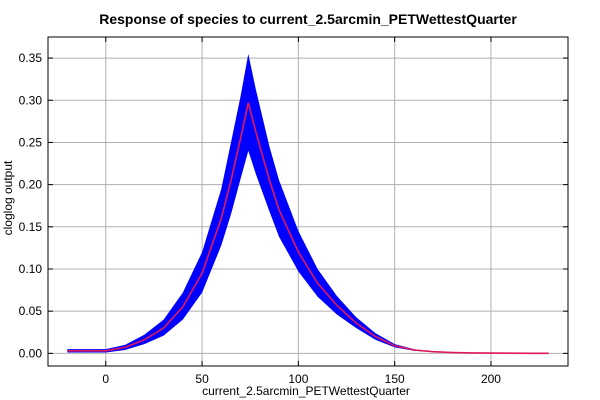 This screenshot has width=600, height=400. Describe the element at coordinates (298, 379) in the screenshot. I see `x-tick-label: 100` at that location.